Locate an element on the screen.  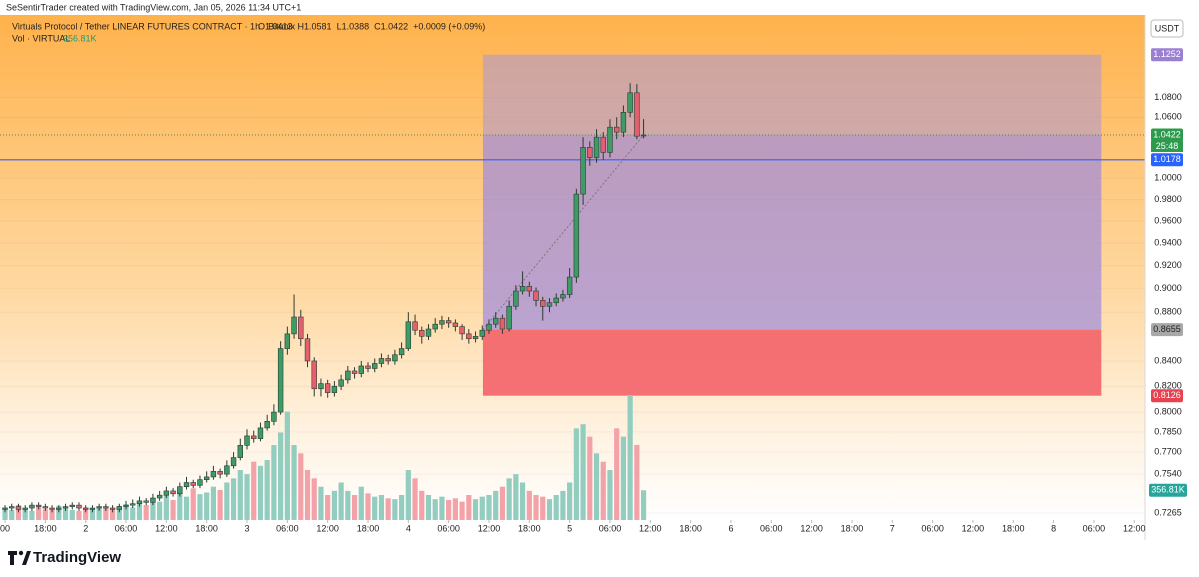
ohlc-value: O1.0413 is located at coordinates (275, 26).